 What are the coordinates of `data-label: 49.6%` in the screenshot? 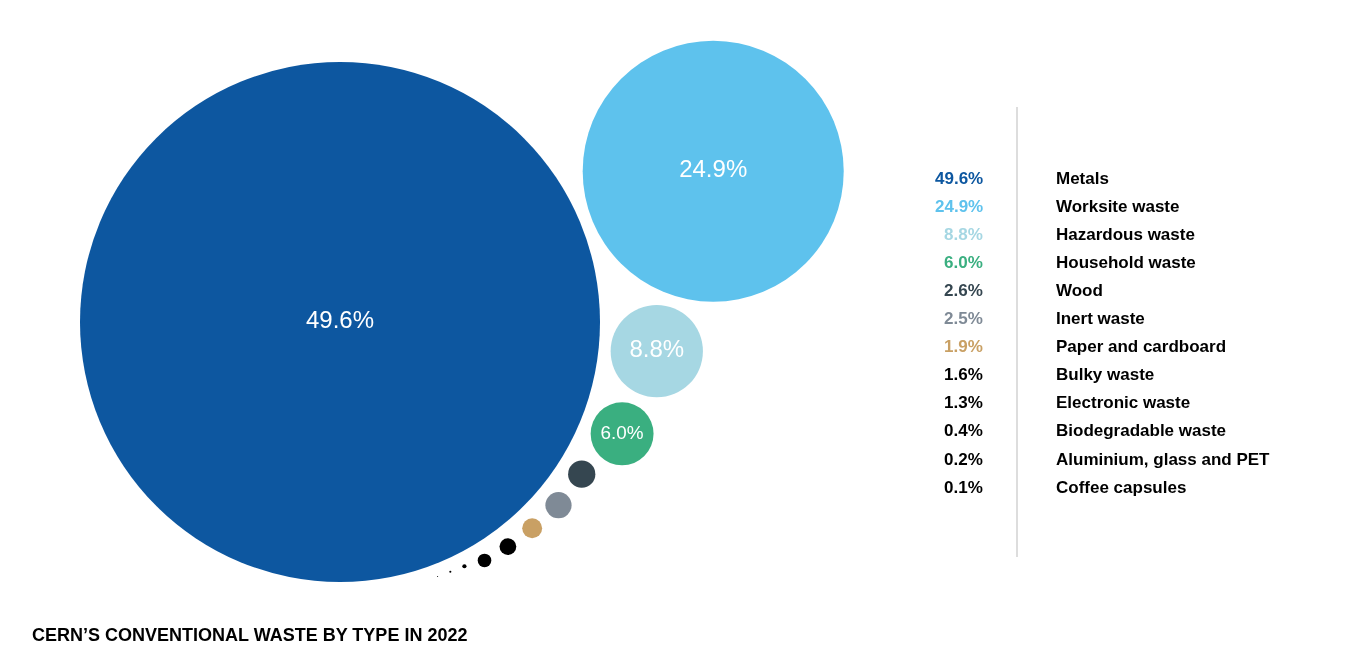 It's located at (959, 178).